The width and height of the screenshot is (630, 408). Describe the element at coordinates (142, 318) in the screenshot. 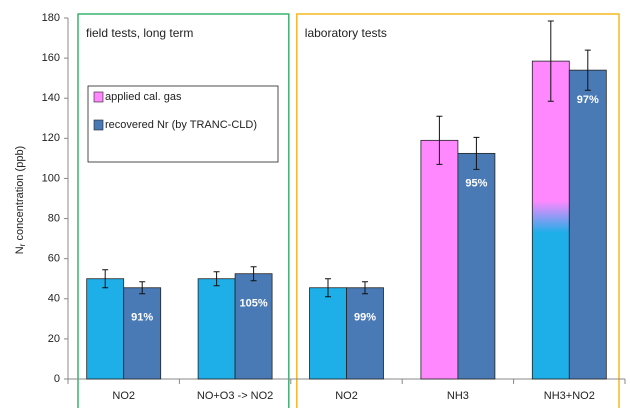

I see `data-label: 91%` at that location.